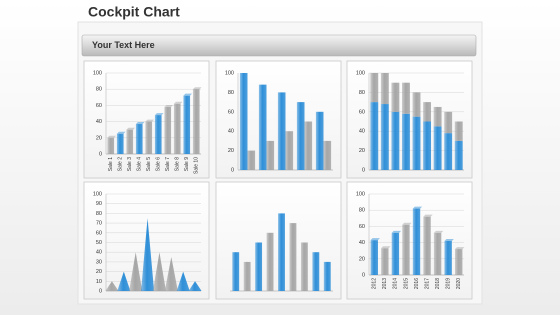 The height and width of the screenshot is (315, 560). Describe the element at coordinates (448, 283) in the screenshot. I see `x-tick-label: 2019` at that location.